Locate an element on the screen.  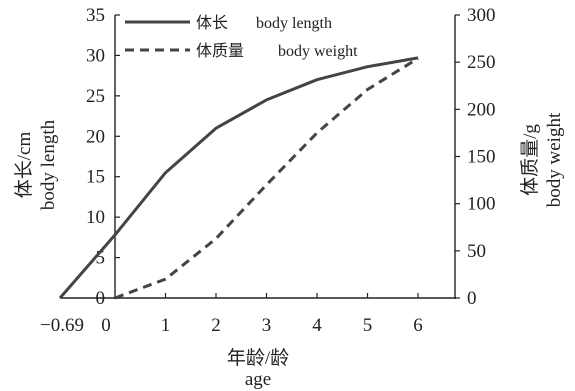
y-left-tick-label: 20 is located at coordinates (95, 136).